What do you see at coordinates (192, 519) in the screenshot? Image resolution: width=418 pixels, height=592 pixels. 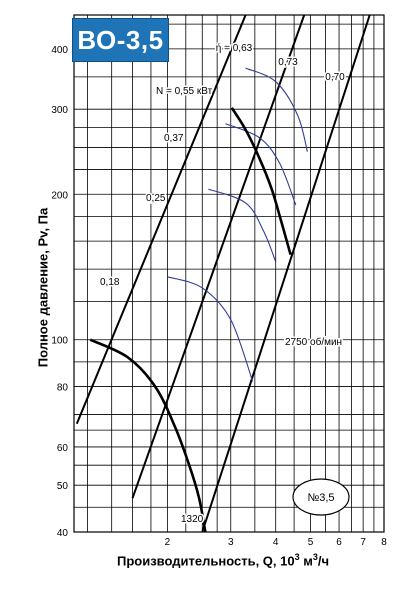 I see `speed-label-1320: 1320` at bounding box center [192, 519].